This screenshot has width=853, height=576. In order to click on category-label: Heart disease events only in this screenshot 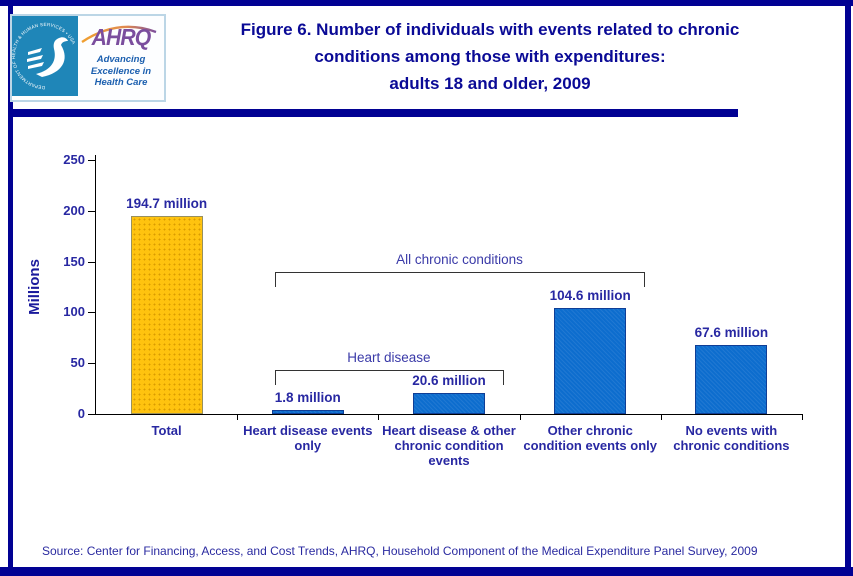, I will do `click(308, 438)`.